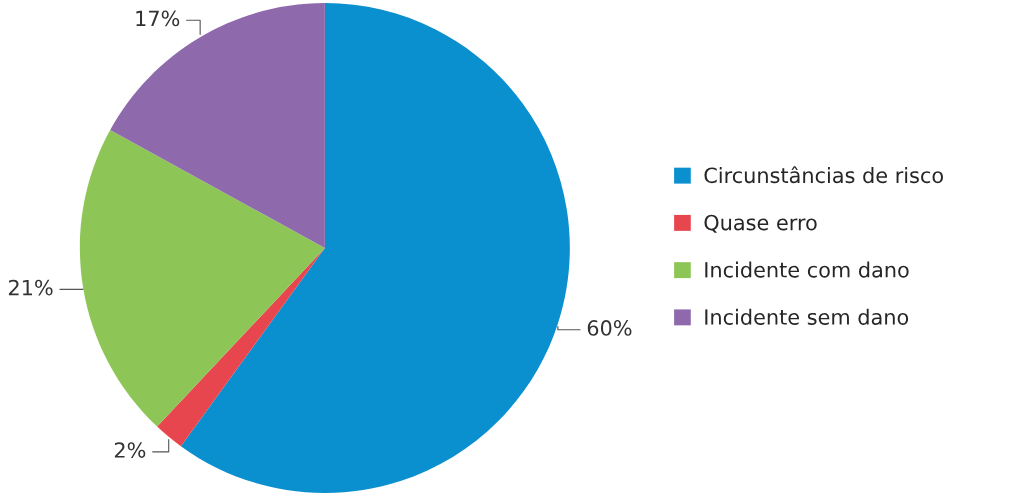 This screenshot has width=1024, height=496. Describe the element at coordinates (807, 269) in the screenshot. I see `legend-label: Incidente com dano` at that location.